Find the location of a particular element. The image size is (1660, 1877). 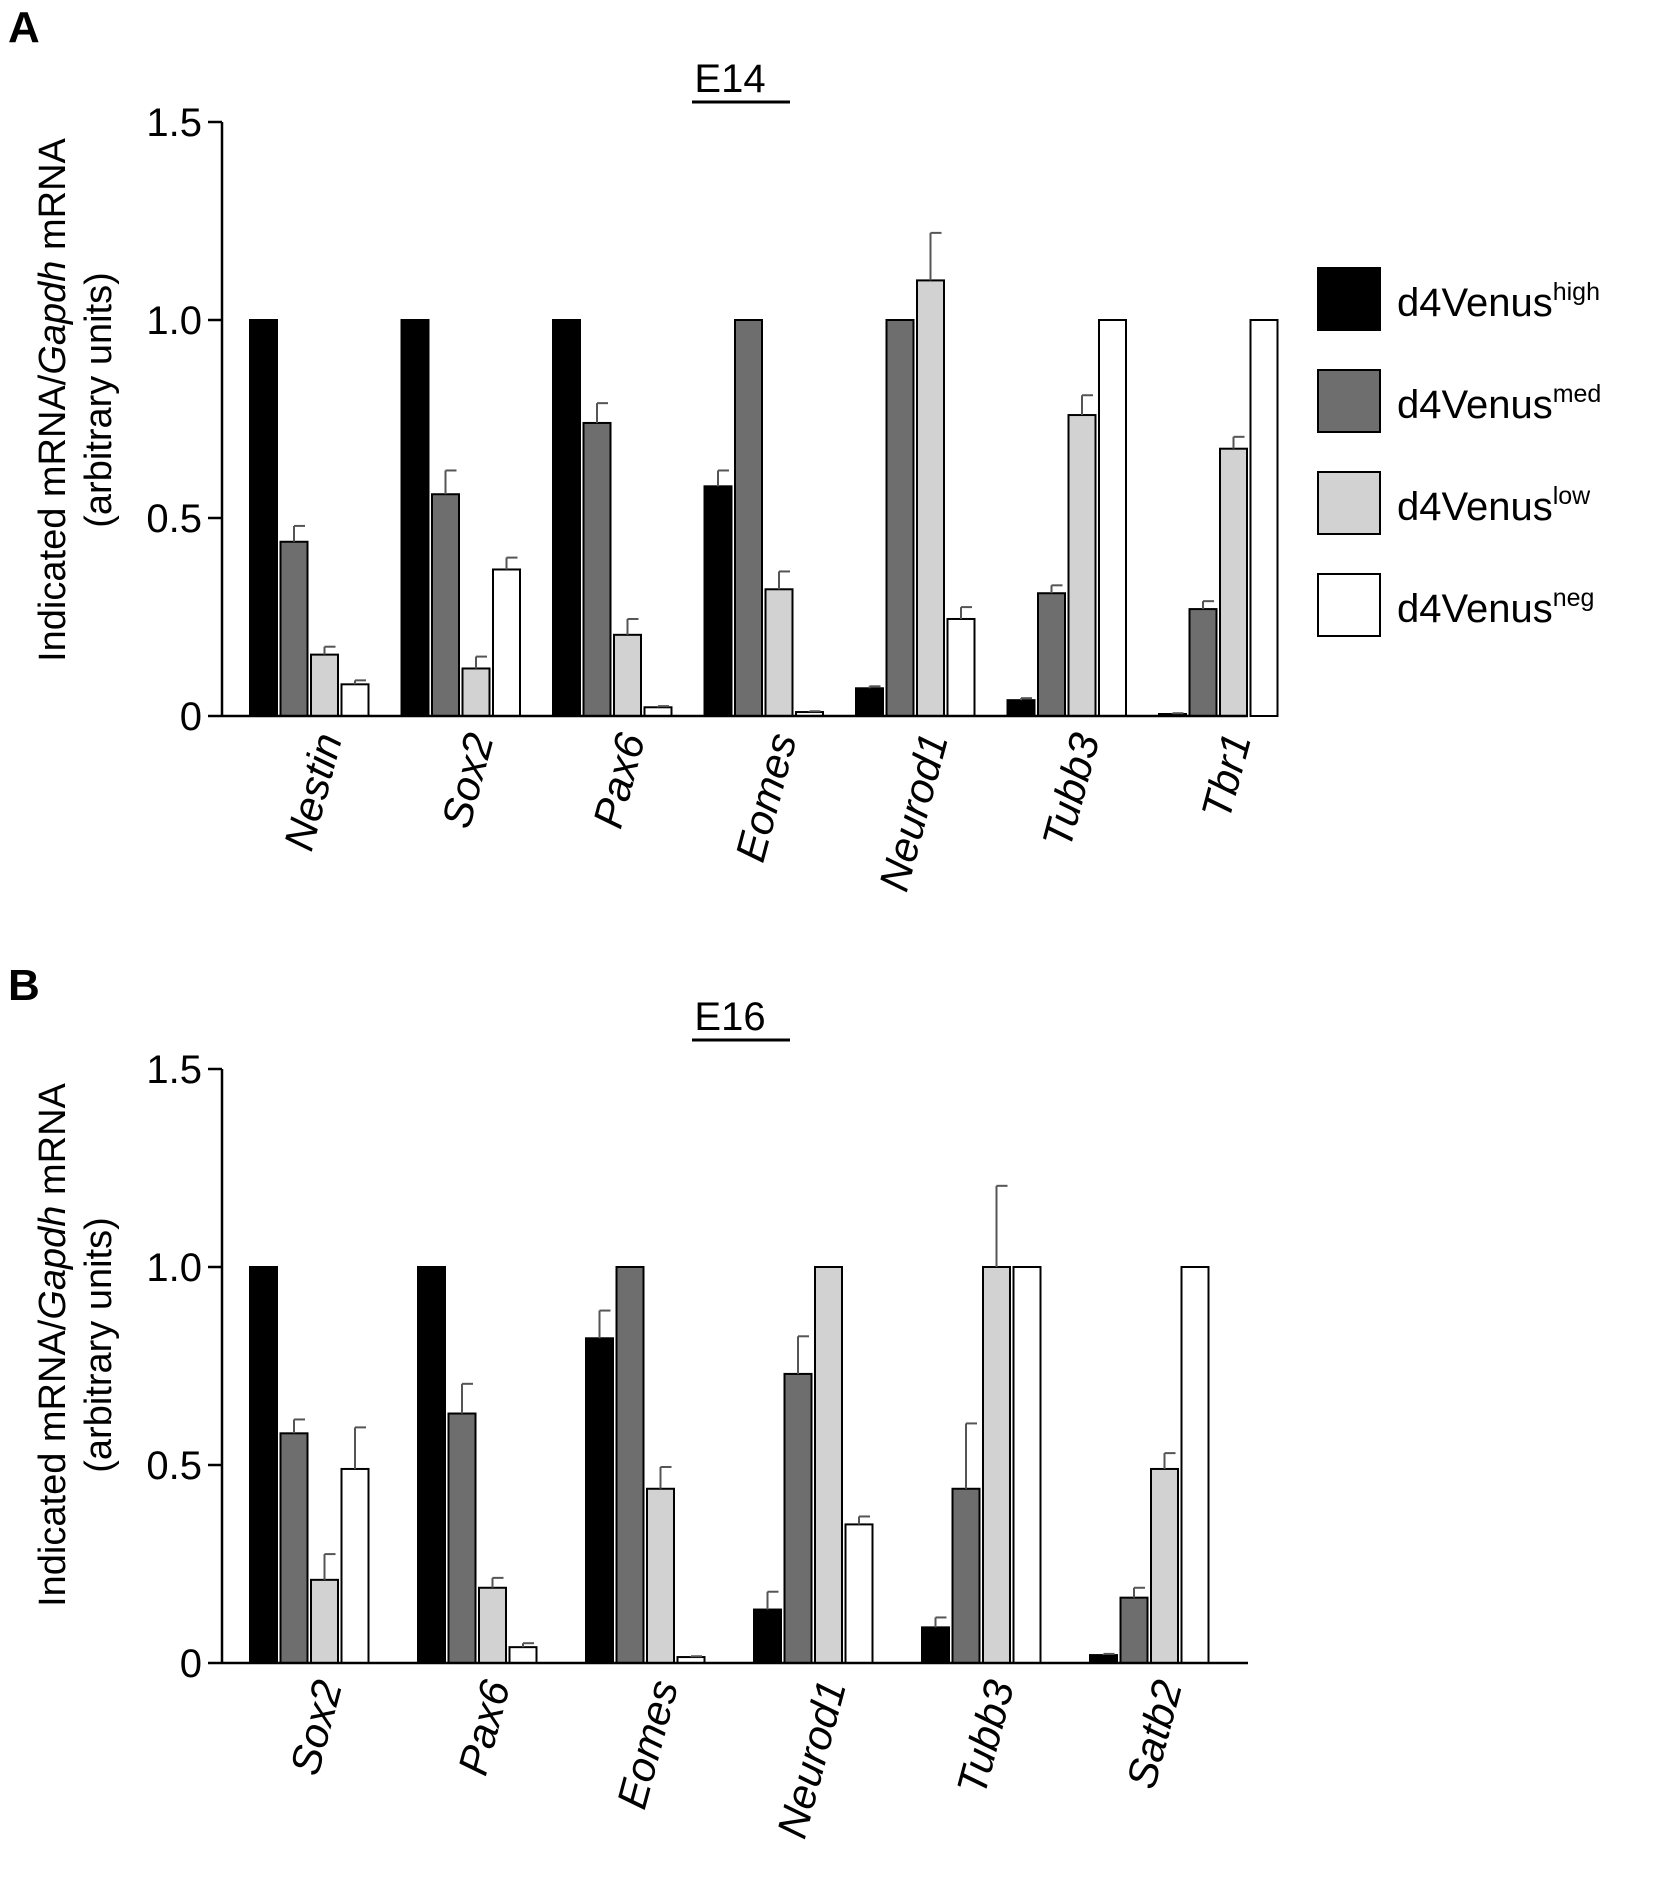

panel-label-a: A is located at coordinates (24, 27).